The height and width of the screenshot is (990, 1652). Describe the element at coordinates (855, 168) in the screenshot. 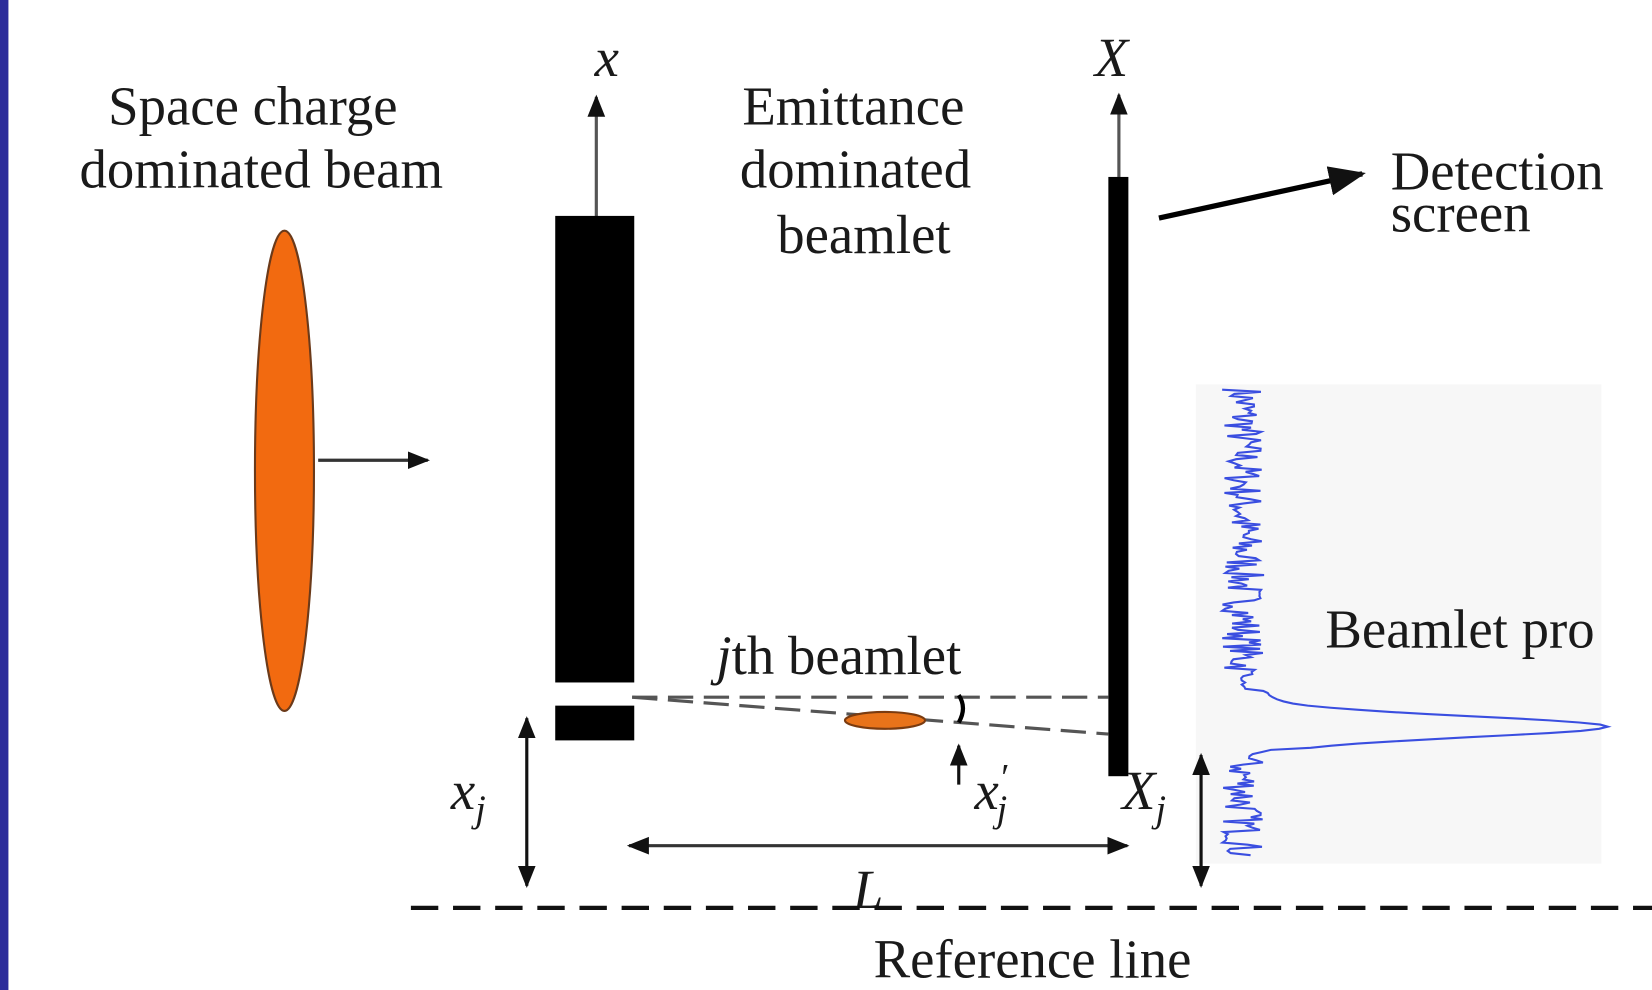

I see `beamlet-label-2: dominated` at that location.